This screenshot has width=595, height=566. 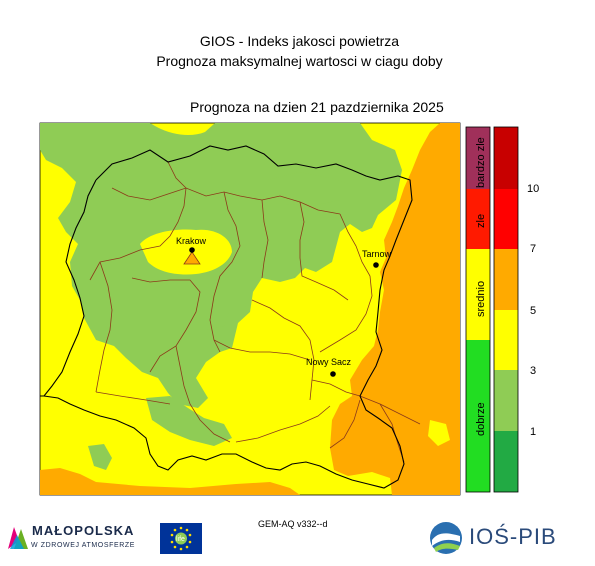 I want to click on forecast-date: Prognoza na dzien 21 pazdziernika 2025, so click(x=317, y=107).